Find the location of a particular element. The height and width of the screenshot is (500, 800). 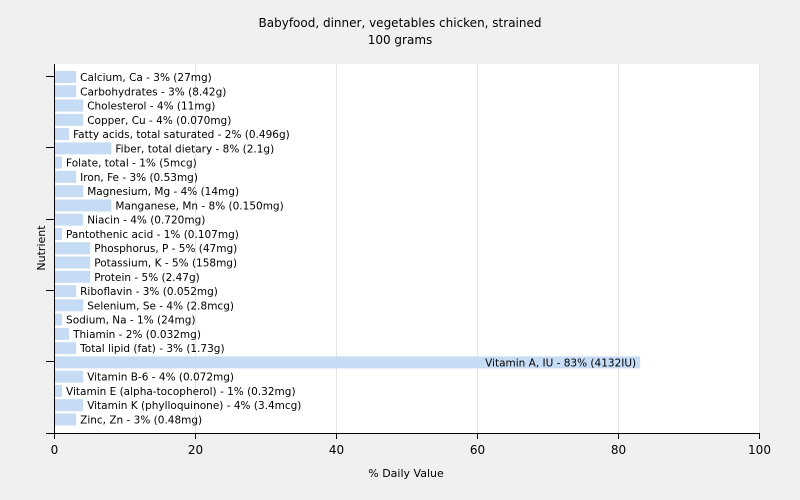

bar-label: Total lipid (fat) - 3% (1.73g) is located at coordinates (151, 349).